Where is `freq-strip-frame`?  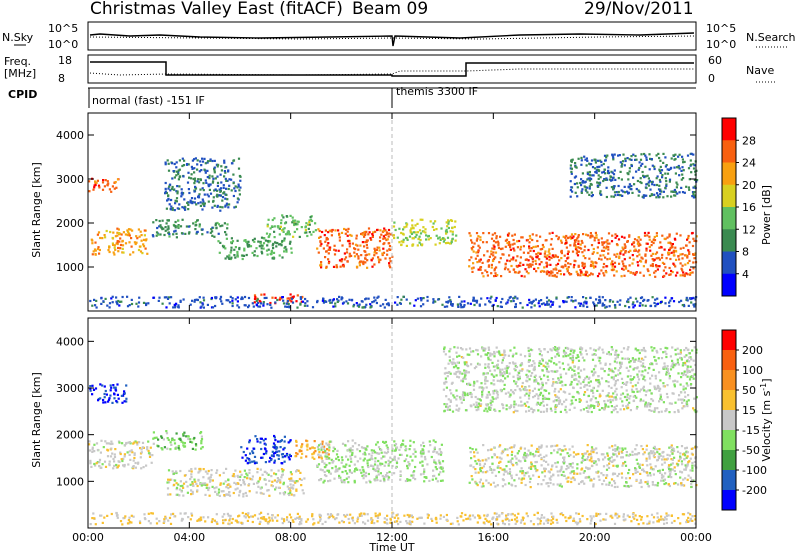 freq-strip-frame is located at coordinates (392, 69).